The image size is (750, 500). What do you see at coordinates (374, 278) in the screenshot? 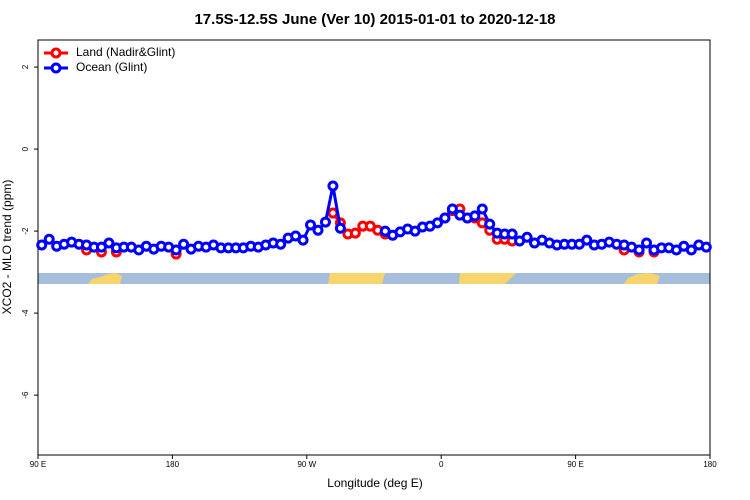
I see `land-mask-strip` at bounding box center [374, 278].